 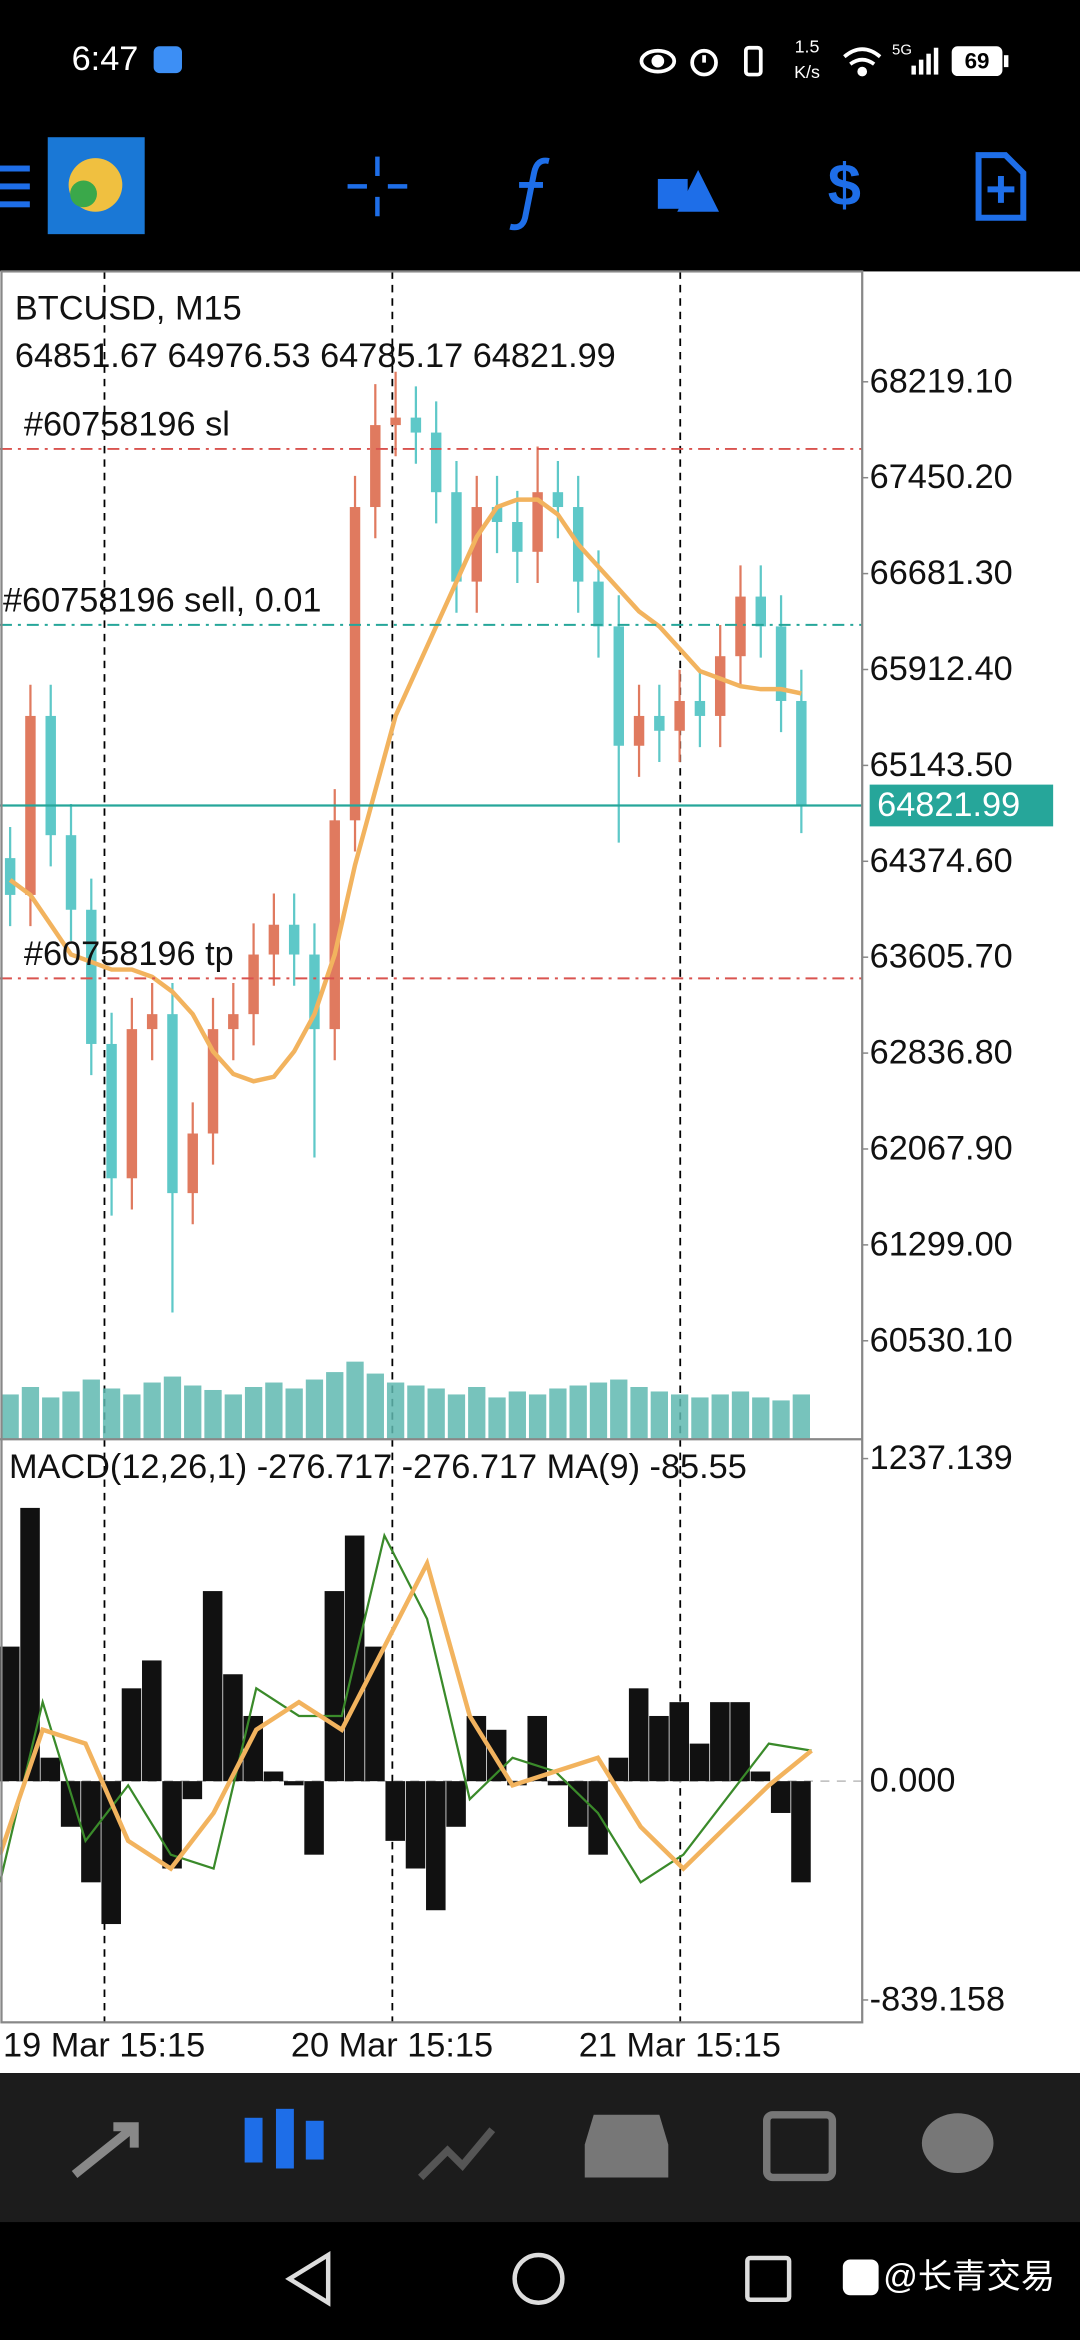 What do you see at coordinates (977, 61) in the screenshot?
I see `battery-level: 69` at bounding box center [977, 61].